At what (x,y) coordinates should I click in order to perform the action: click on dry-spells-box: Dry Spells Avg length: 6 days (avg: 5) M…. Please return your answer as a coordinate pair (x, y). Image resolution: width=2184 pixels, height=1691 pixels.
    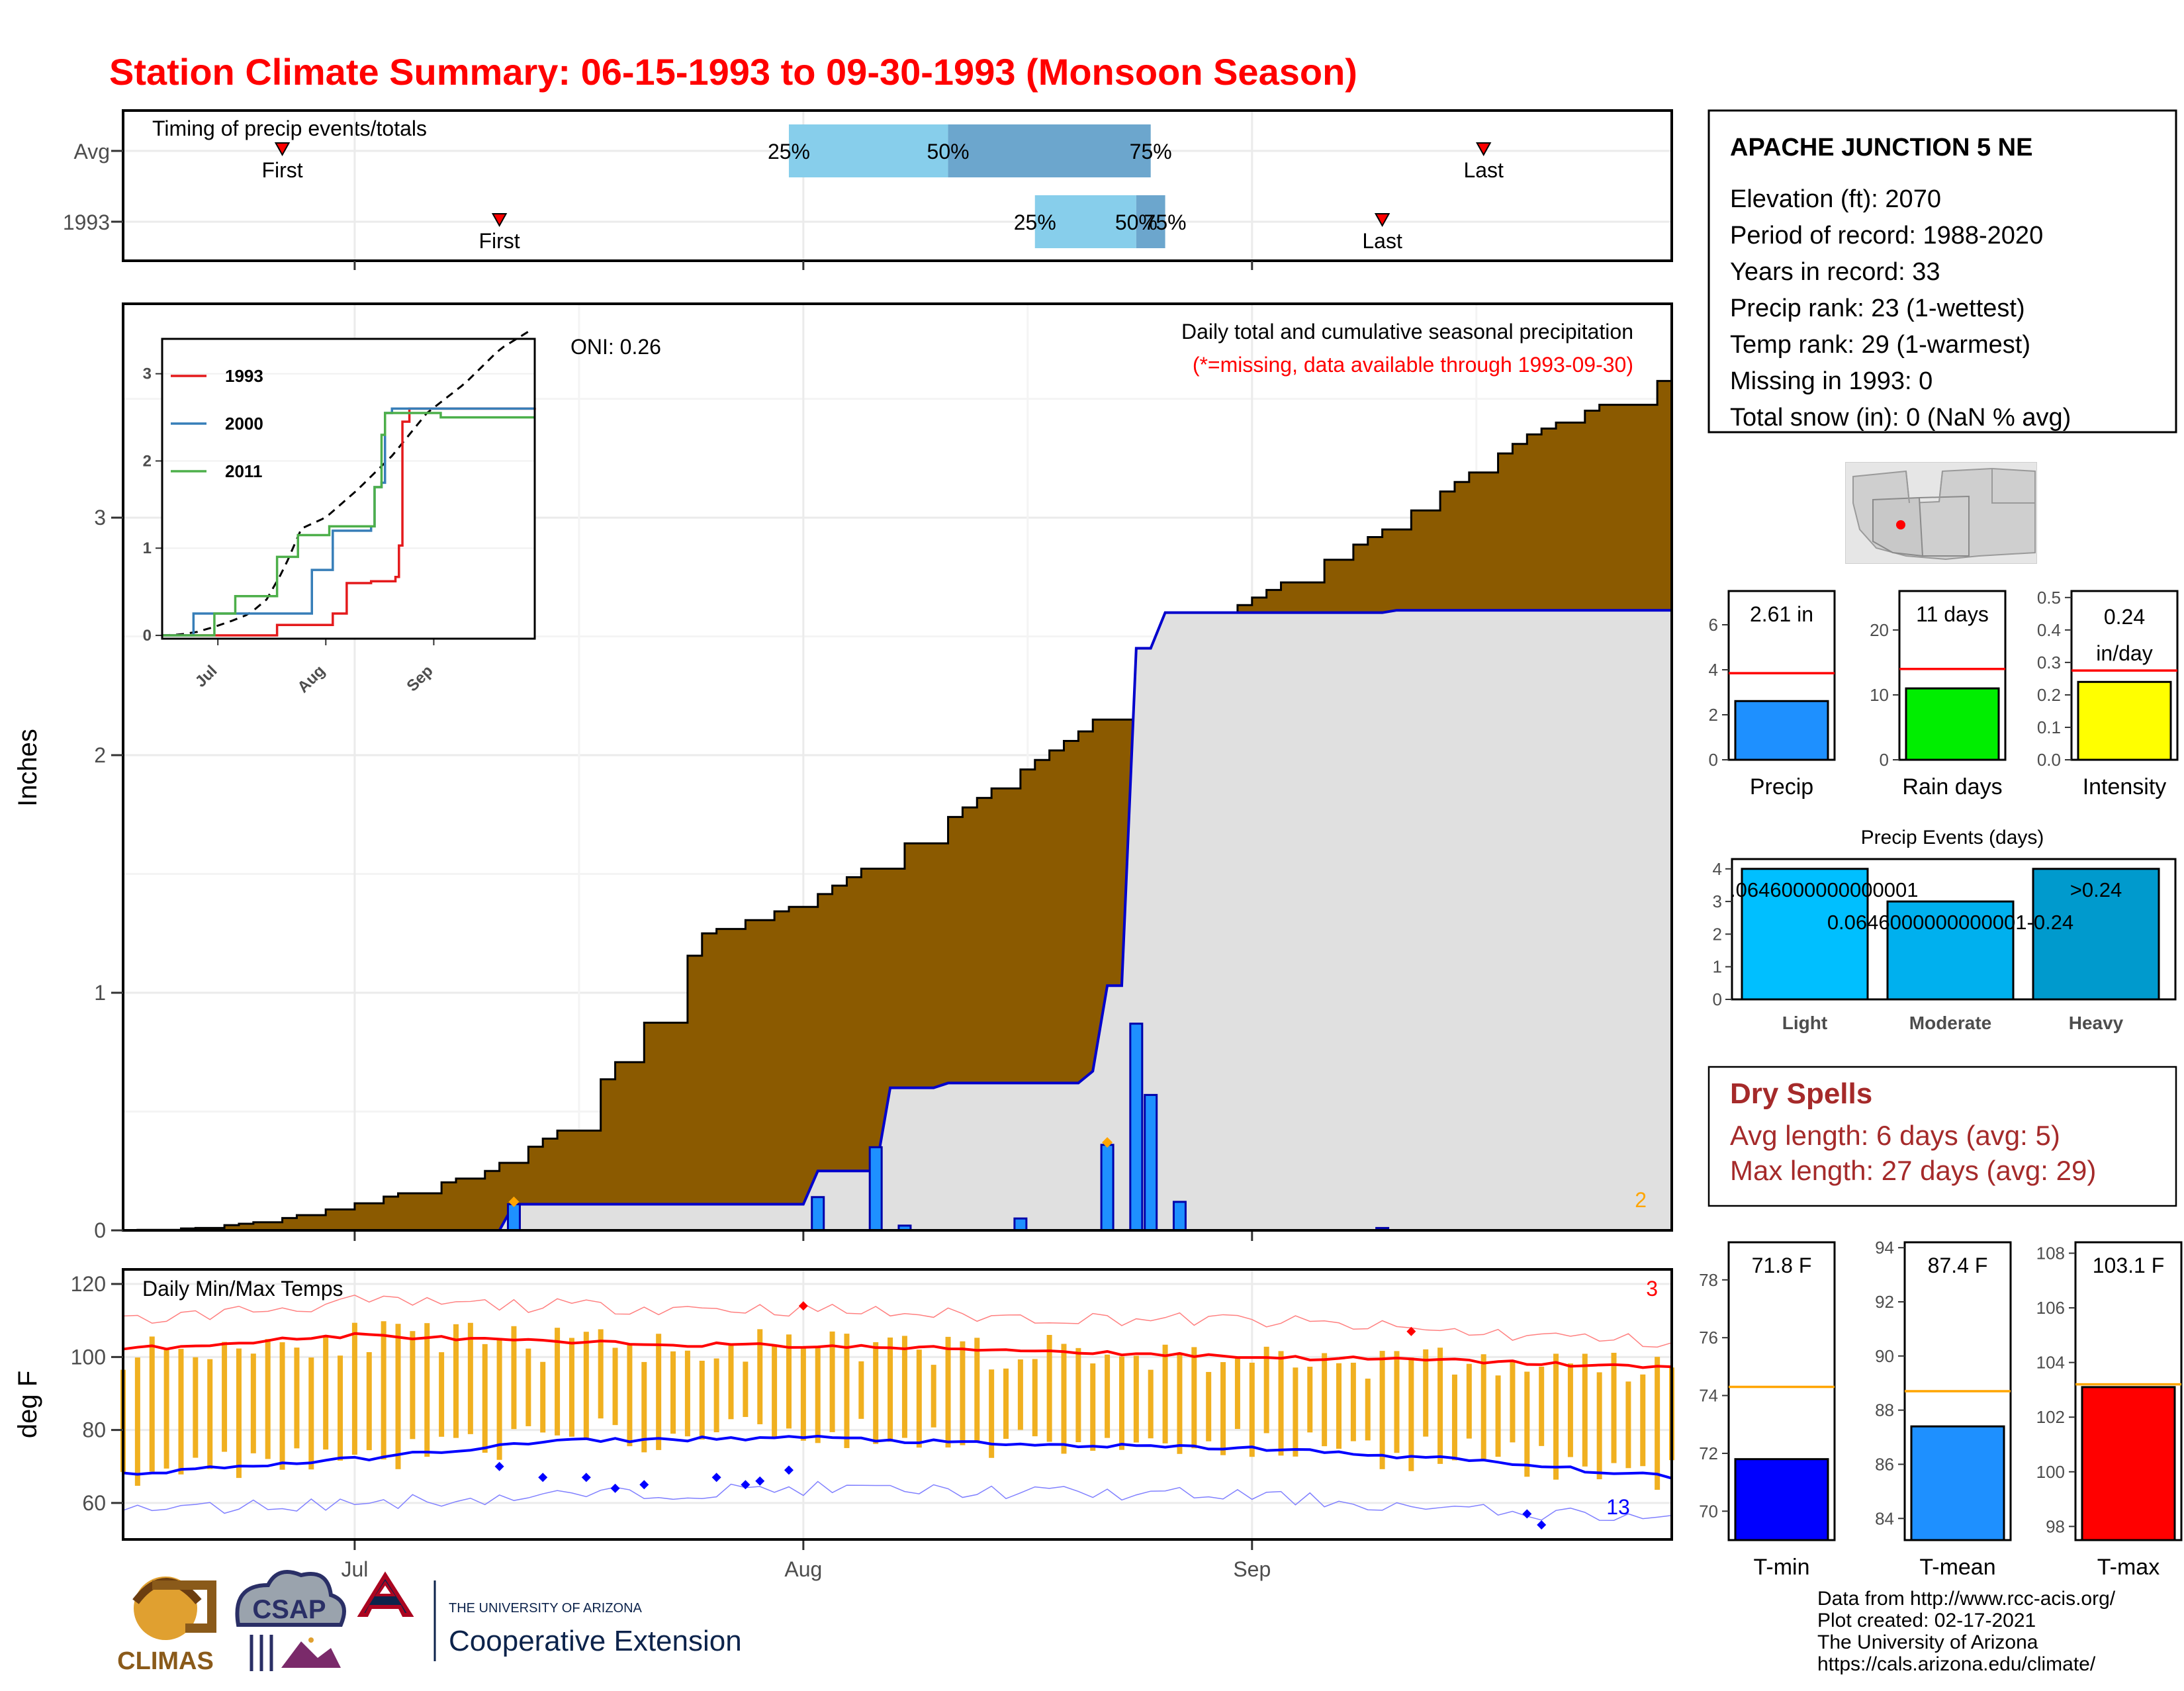
    Looking at the image, I should click on (1942, 1136).